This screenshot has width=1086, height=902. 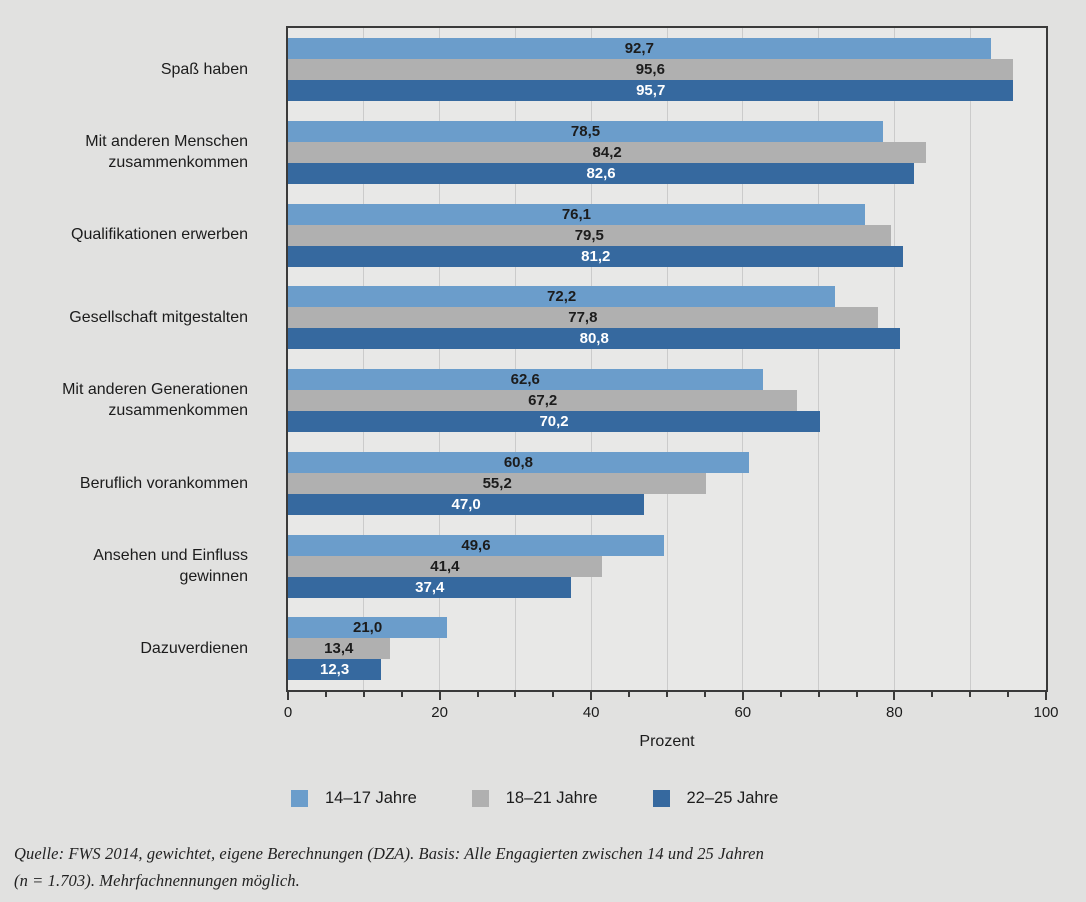 I want to click on bar-14-17-group-3: 76,1, so click(x=576, y=214).